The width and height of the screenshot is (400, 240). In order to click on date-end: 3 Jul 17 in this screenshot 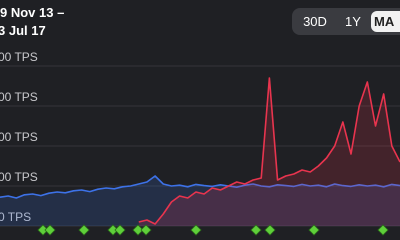, I will do `click(23, 30)`.